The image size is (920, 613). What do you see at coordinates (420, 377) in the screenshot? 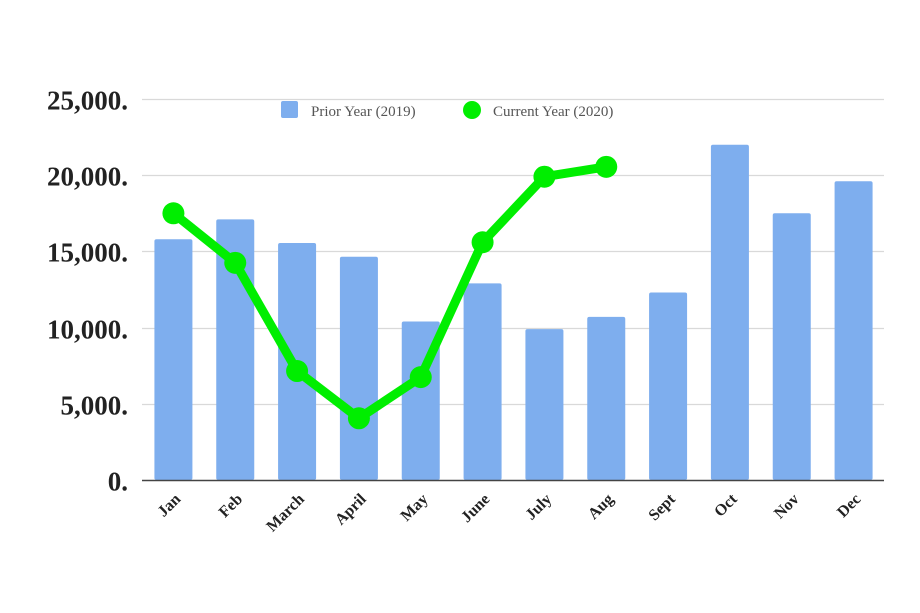
I see `line-point-may` at bounding box center [420, 377].